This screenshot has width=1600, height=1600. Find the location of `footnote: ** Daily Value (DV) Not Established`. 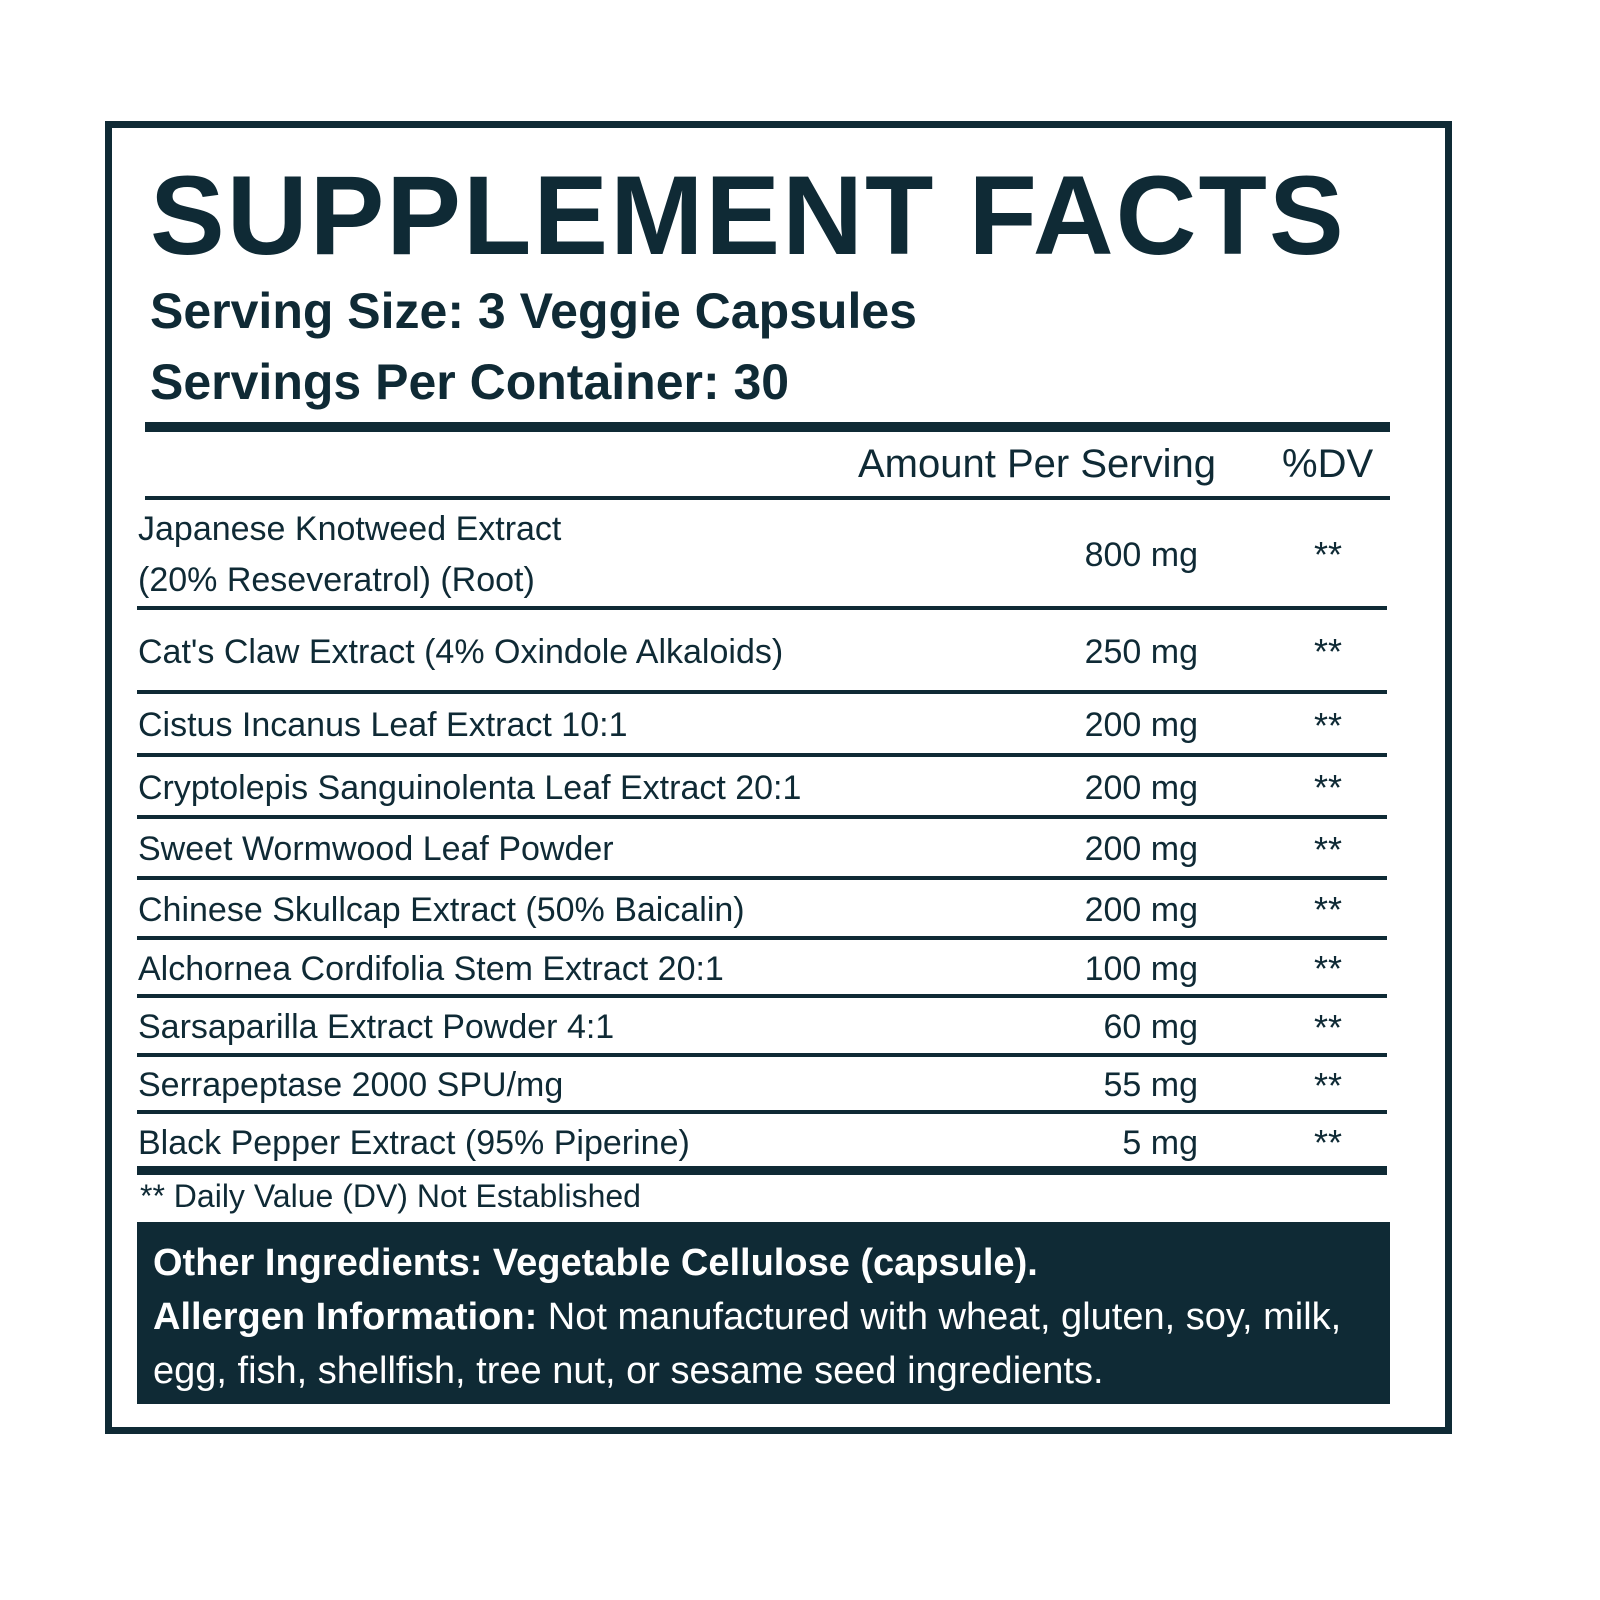

footnote: ** Daily Value (DV) Not Established is located at coordinates (390, 1196).